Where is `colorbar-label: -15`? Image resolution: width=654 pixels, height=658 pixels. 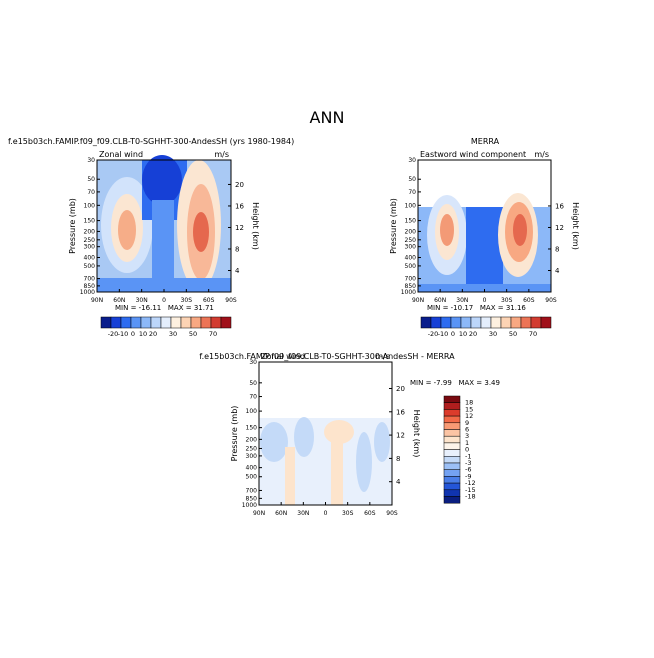
colorbar-label: -15 is located at coordinates (470, 490).